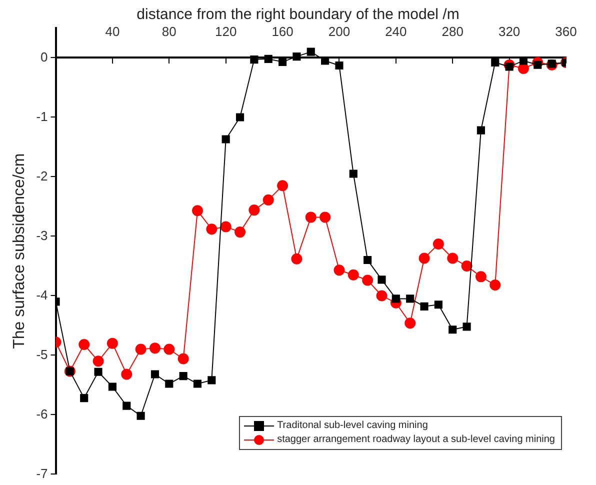 The width and height of the screenshot is (596, 485). What do you see at coordinates (42, 354) in the screenshot?
I see `y-tick-label: -5` at bounding box center [42, 354].